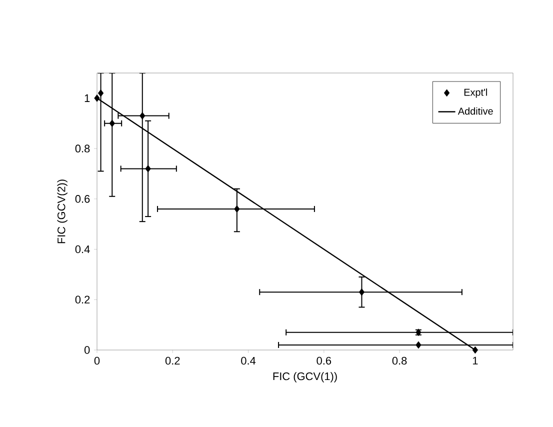 The width and height of the screenshot is (553, 427). I want to click on x-tick-label: 0.4, so click(248, 360).